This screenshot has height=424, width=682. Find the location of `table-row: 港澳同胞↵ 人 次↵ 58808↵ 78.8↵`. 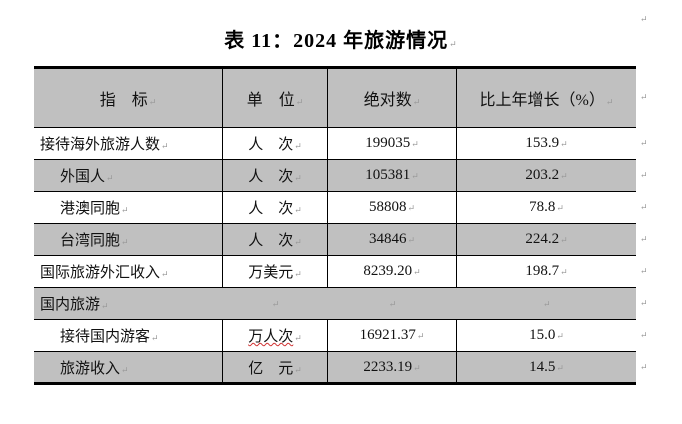

table-row: 港澳同胞↵ 人 次↵ 58808↵ 78.8↵ is located at coordinates (335, 207).